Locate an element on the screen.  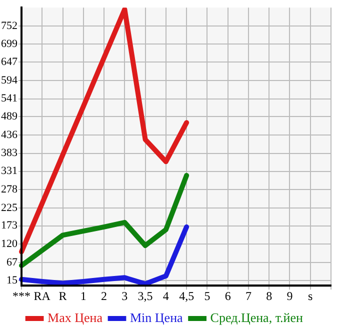
y-tick-label: 15 is located at coordinates (12, 280).